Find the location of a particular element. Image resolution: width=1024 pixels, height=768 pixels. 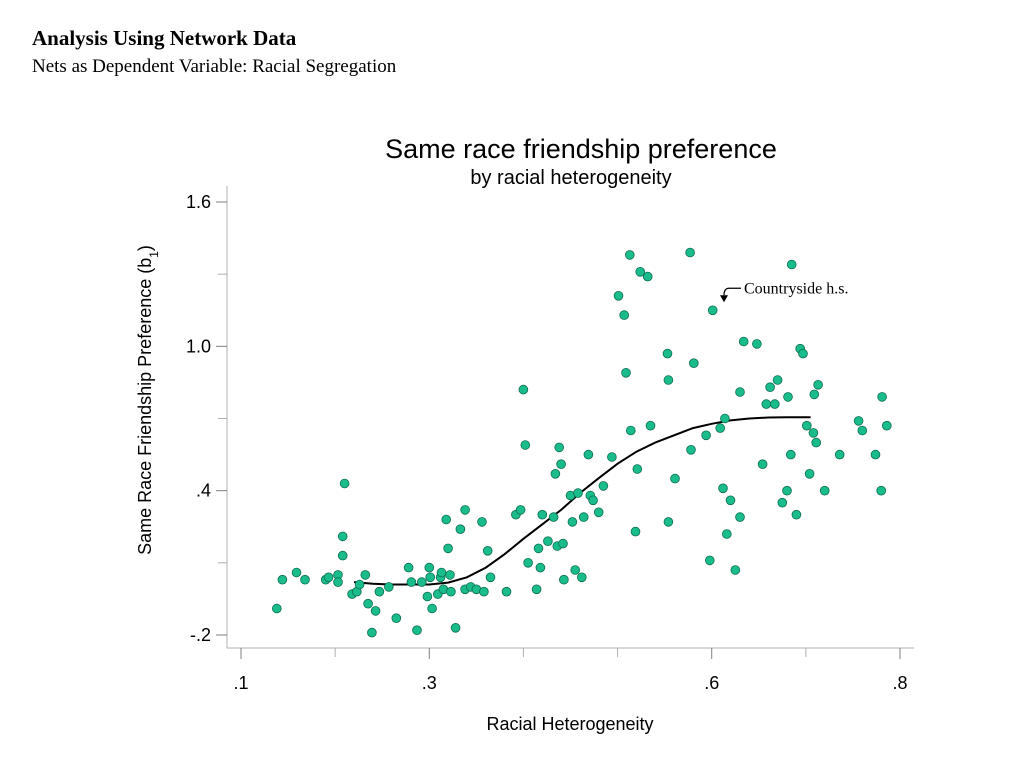

chart-subtitle: by racial heterogeneity is located at coordinates (570, 178).